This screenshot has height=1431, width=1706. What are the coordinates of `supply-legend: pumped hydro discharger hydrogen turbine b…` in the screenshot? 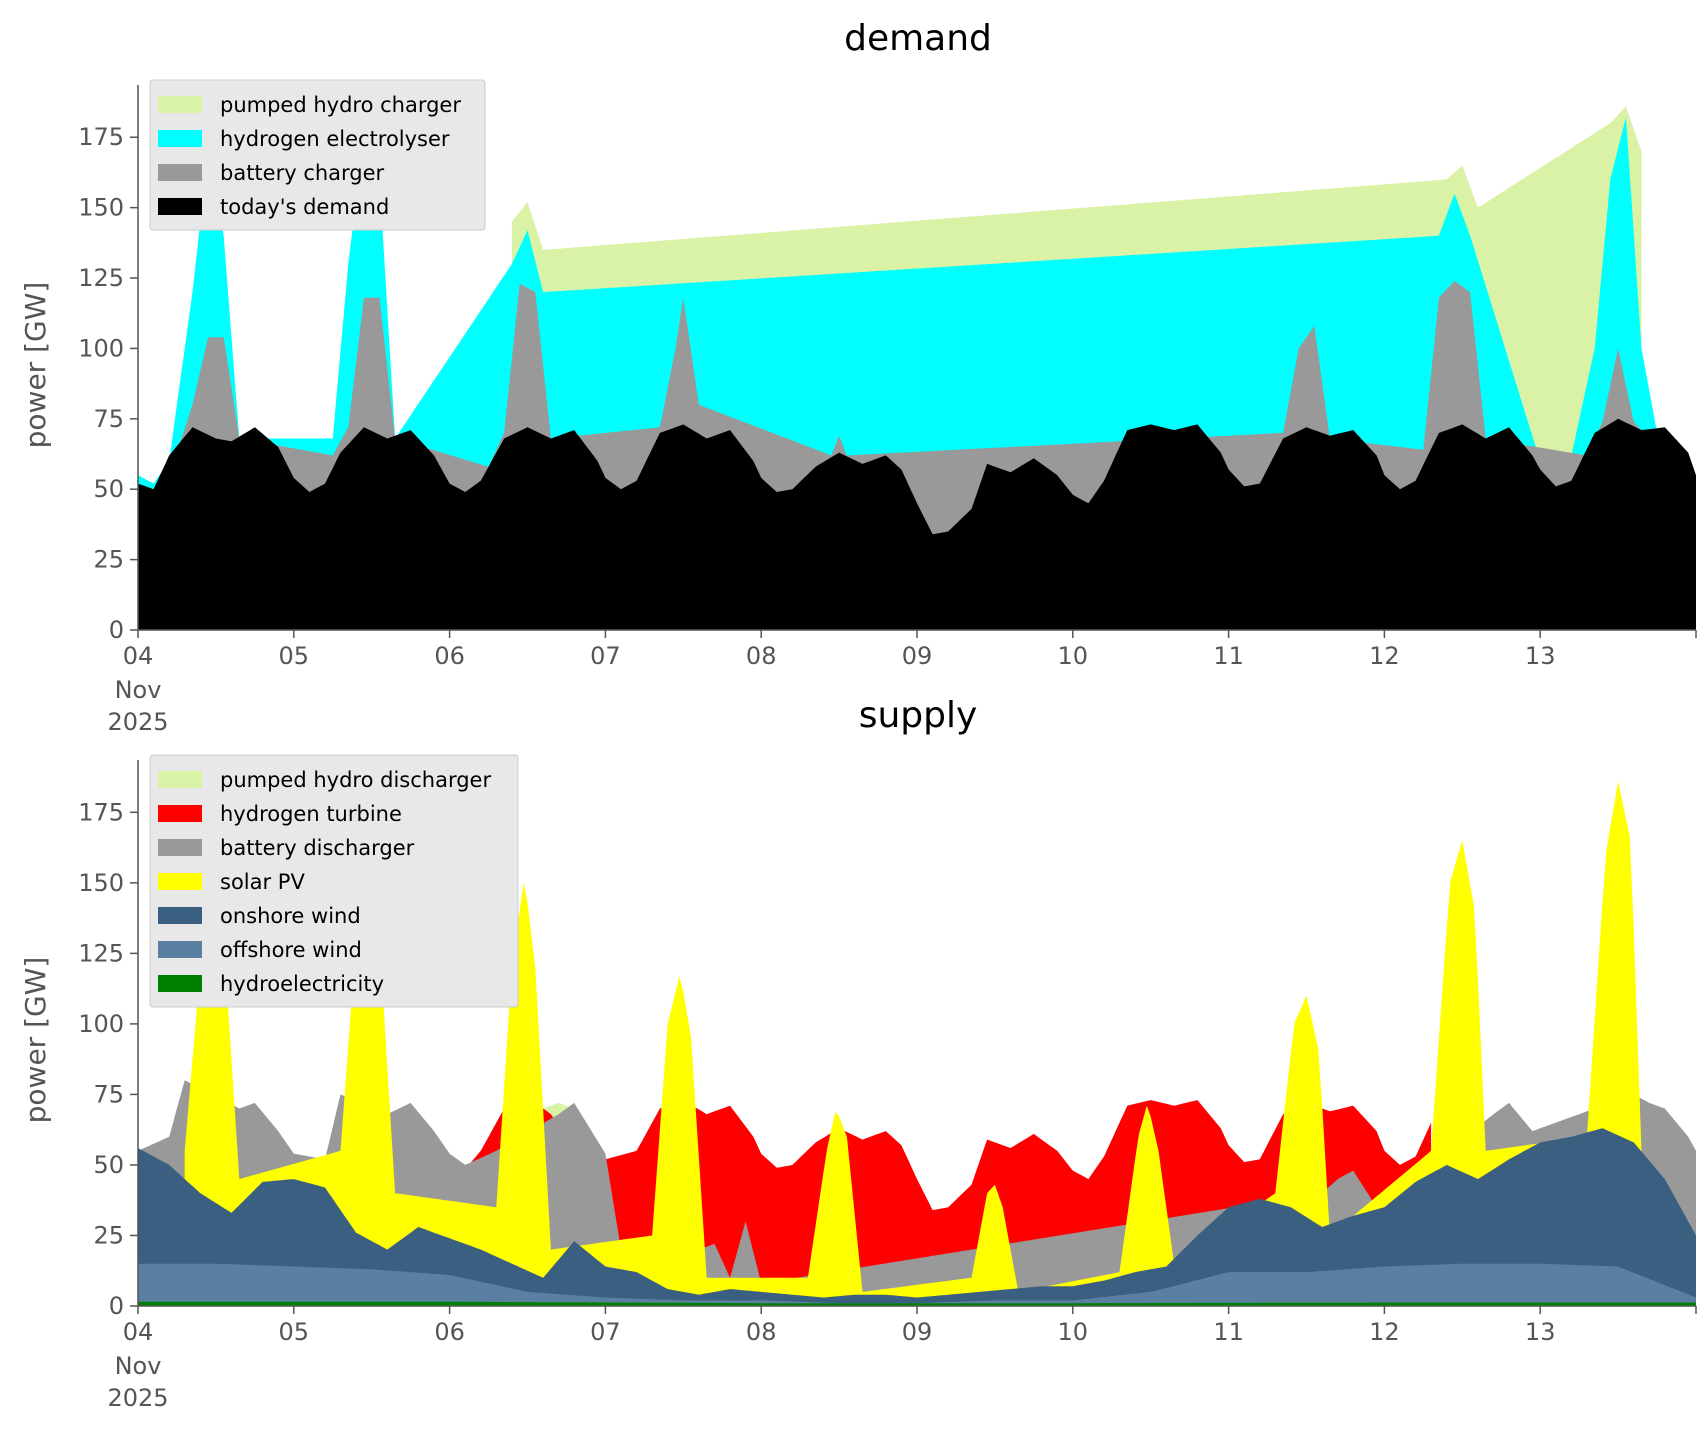 It's located at (334, 881).